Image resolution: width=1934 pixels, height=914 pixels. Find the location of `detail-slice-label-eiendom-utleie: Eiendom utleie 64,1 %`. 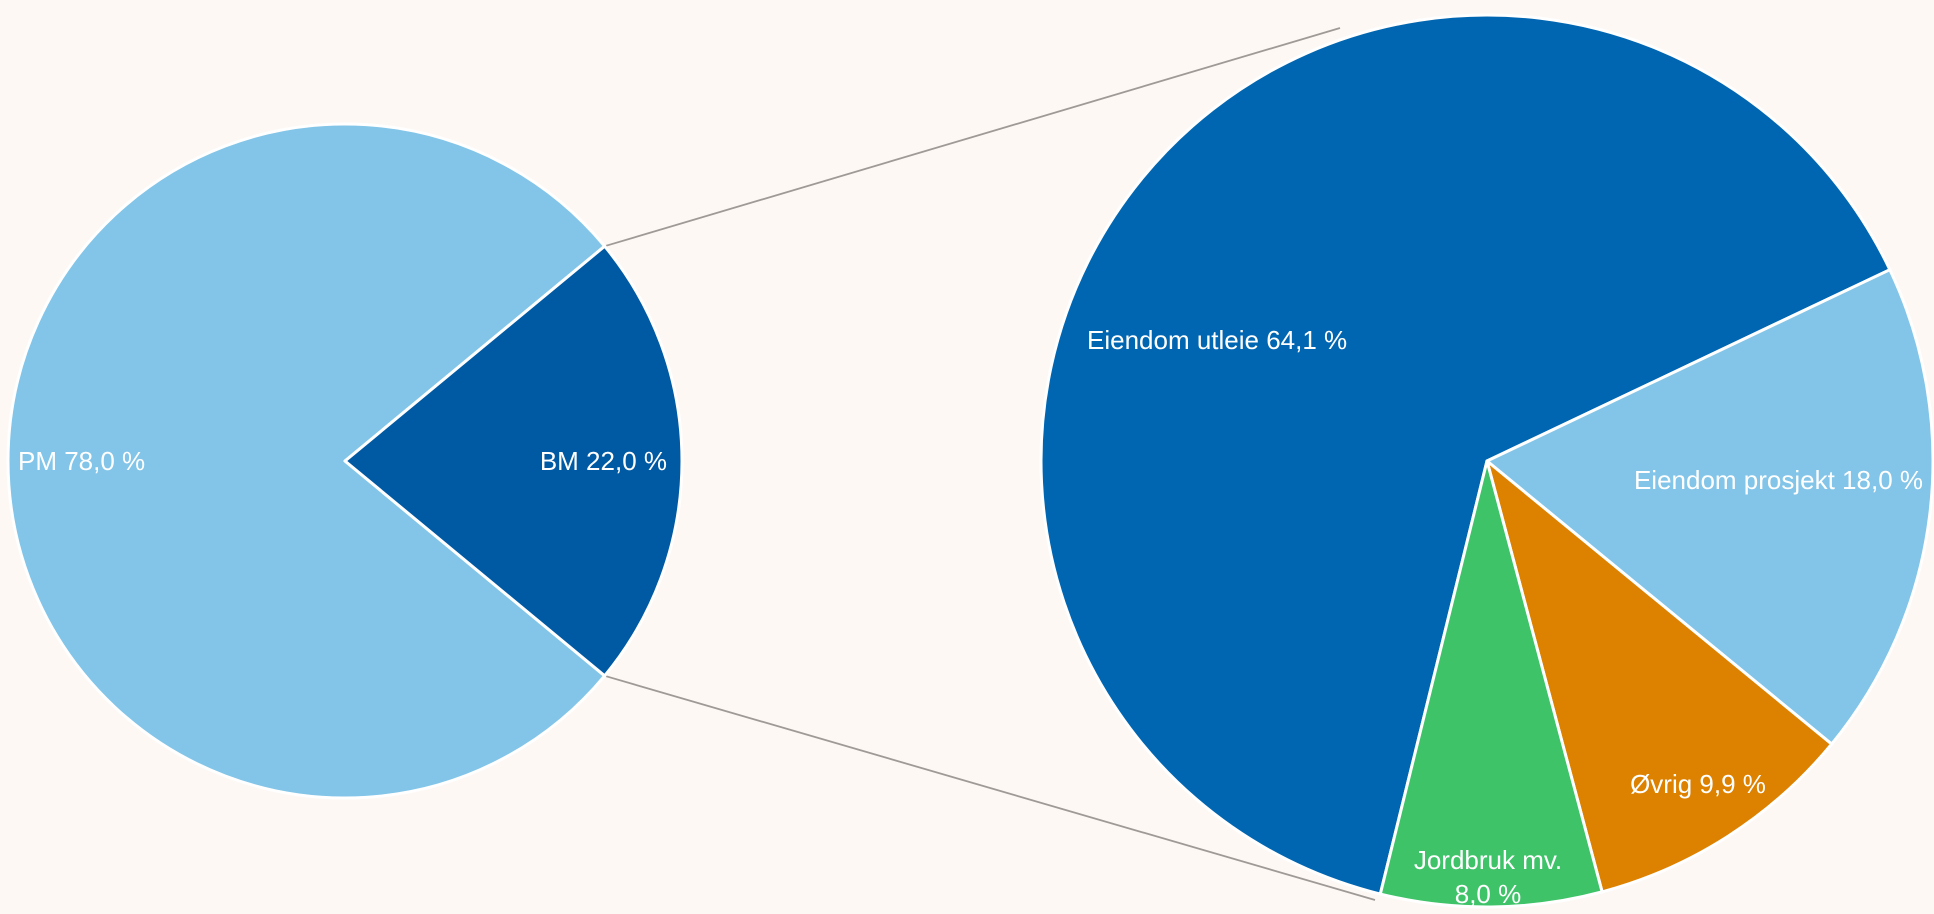

detail-slice-label-eiendom-utleie: Eiendom utleie 64,1 % is located at coordinates (1217, 340).